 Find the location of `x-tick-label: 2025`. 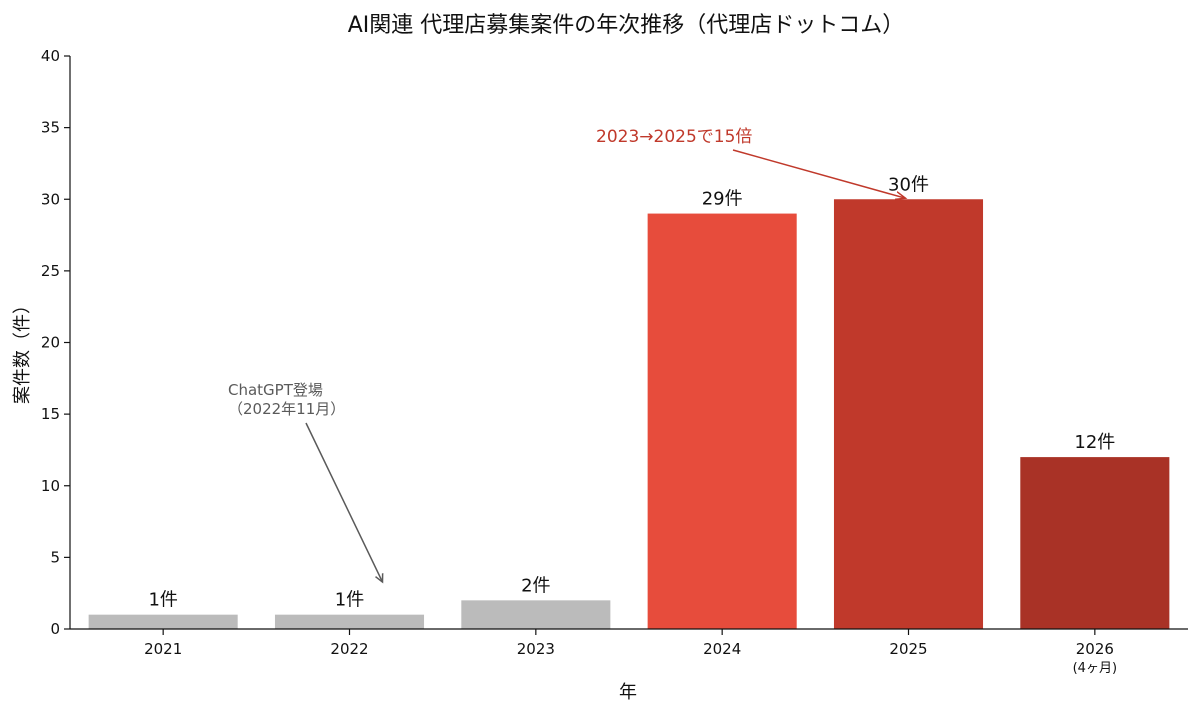

x-tick-label: 2025 is located at coordinates (908, 649).